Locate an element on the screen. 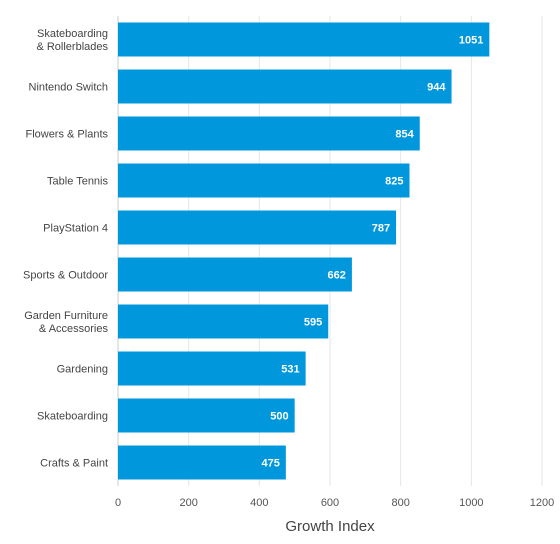 The height and width of the screenshot is (544, 560). x-axis-title: Growth Index is located at coordinates (330, 526).